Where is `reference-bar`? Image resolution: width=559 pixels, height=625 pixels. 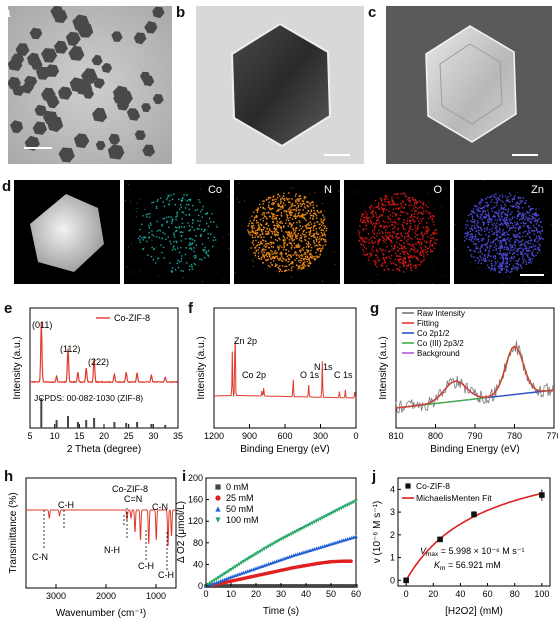
reference-bar is located at coordinates (126, 425).